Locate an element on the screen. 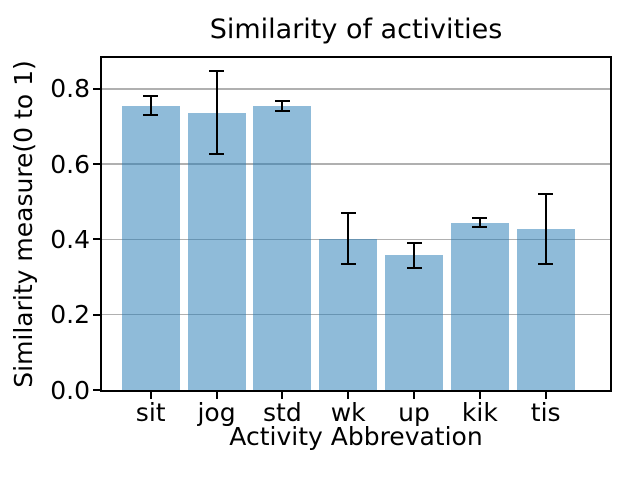 The width and height of the screenshot is (640, 478). y-tick-label: 0.4 is located at coordinates (70, 239).